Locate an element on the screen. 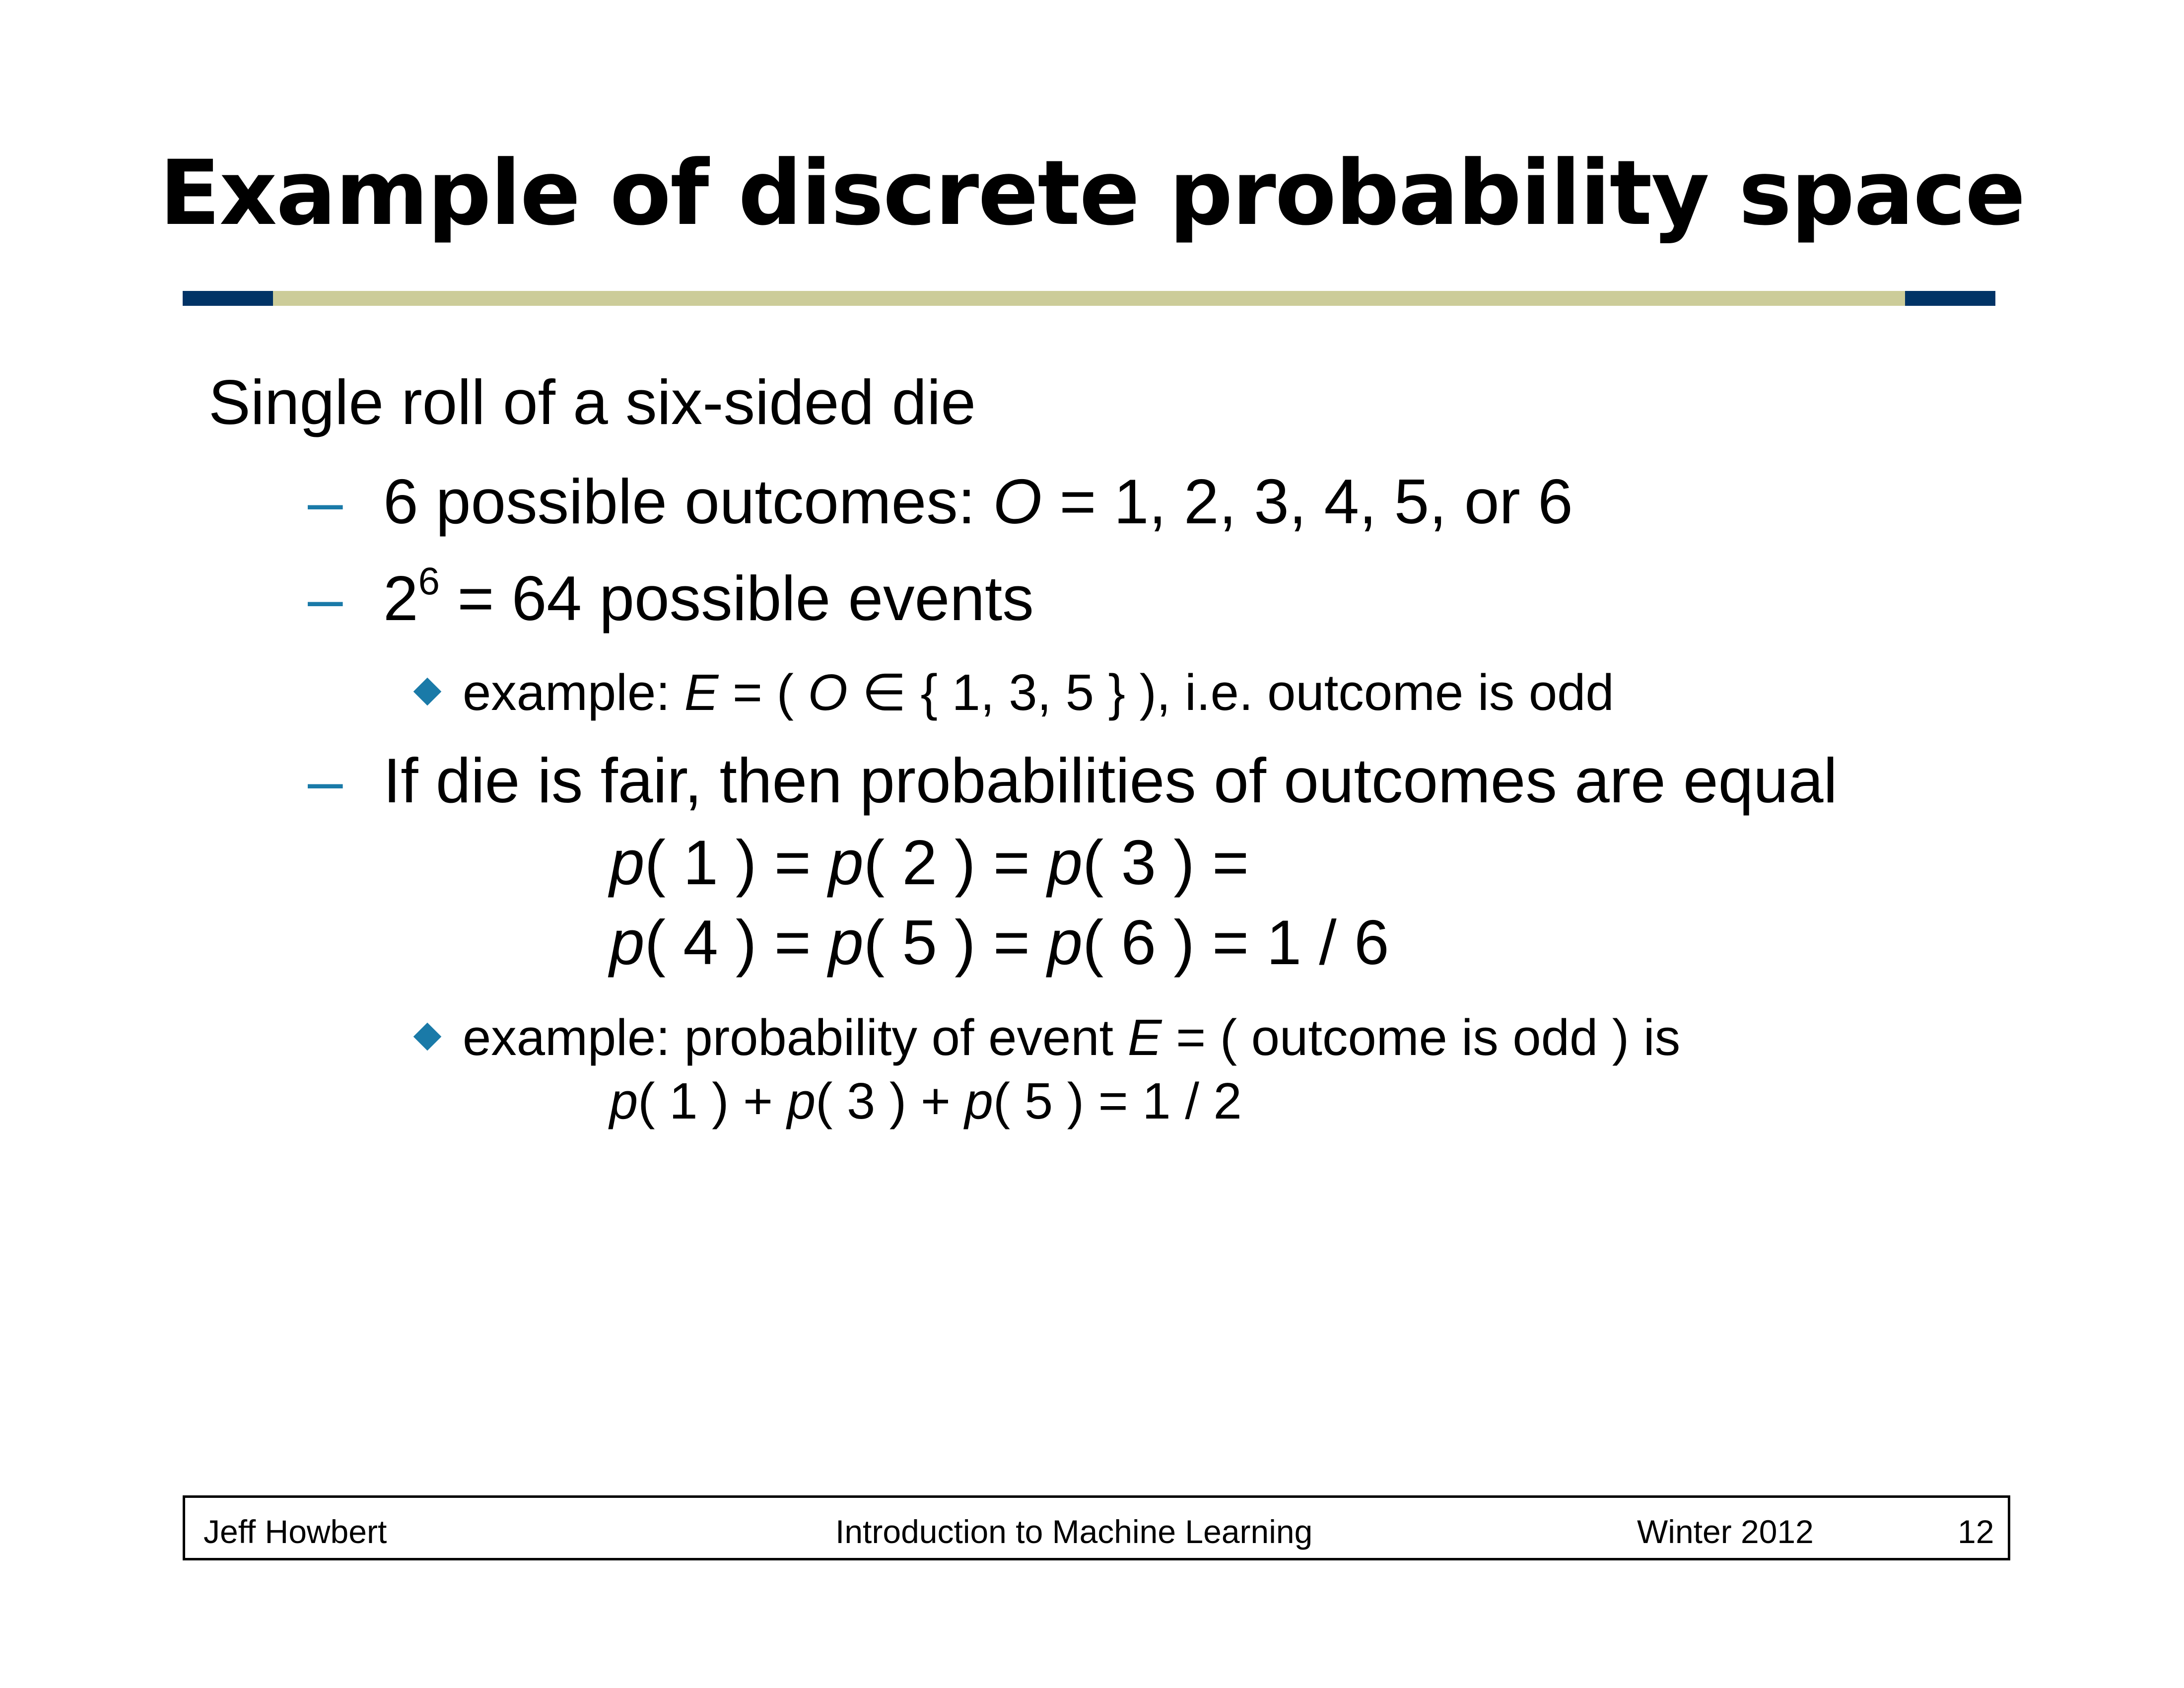 Image resolution: width=2184 pixels, height=1688 pixels. title-divider-left-cap is located at coordinates (228, 298).